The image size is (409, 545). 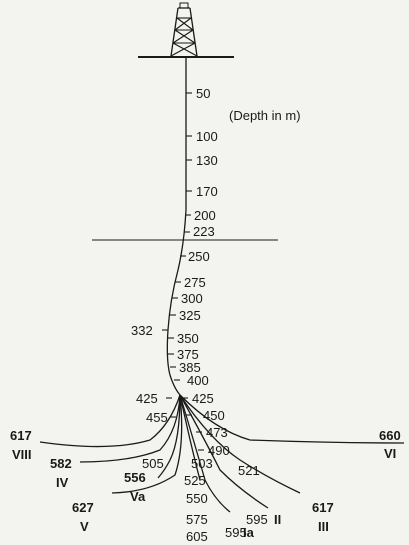 I want to click on depth-label: 490, so click(x=219, y=450).